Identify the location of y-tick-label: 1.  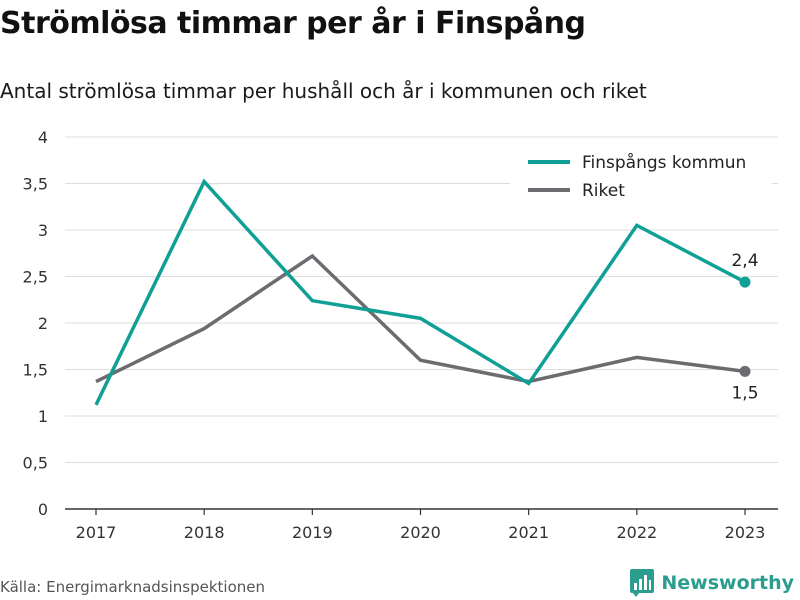
(43, 416).